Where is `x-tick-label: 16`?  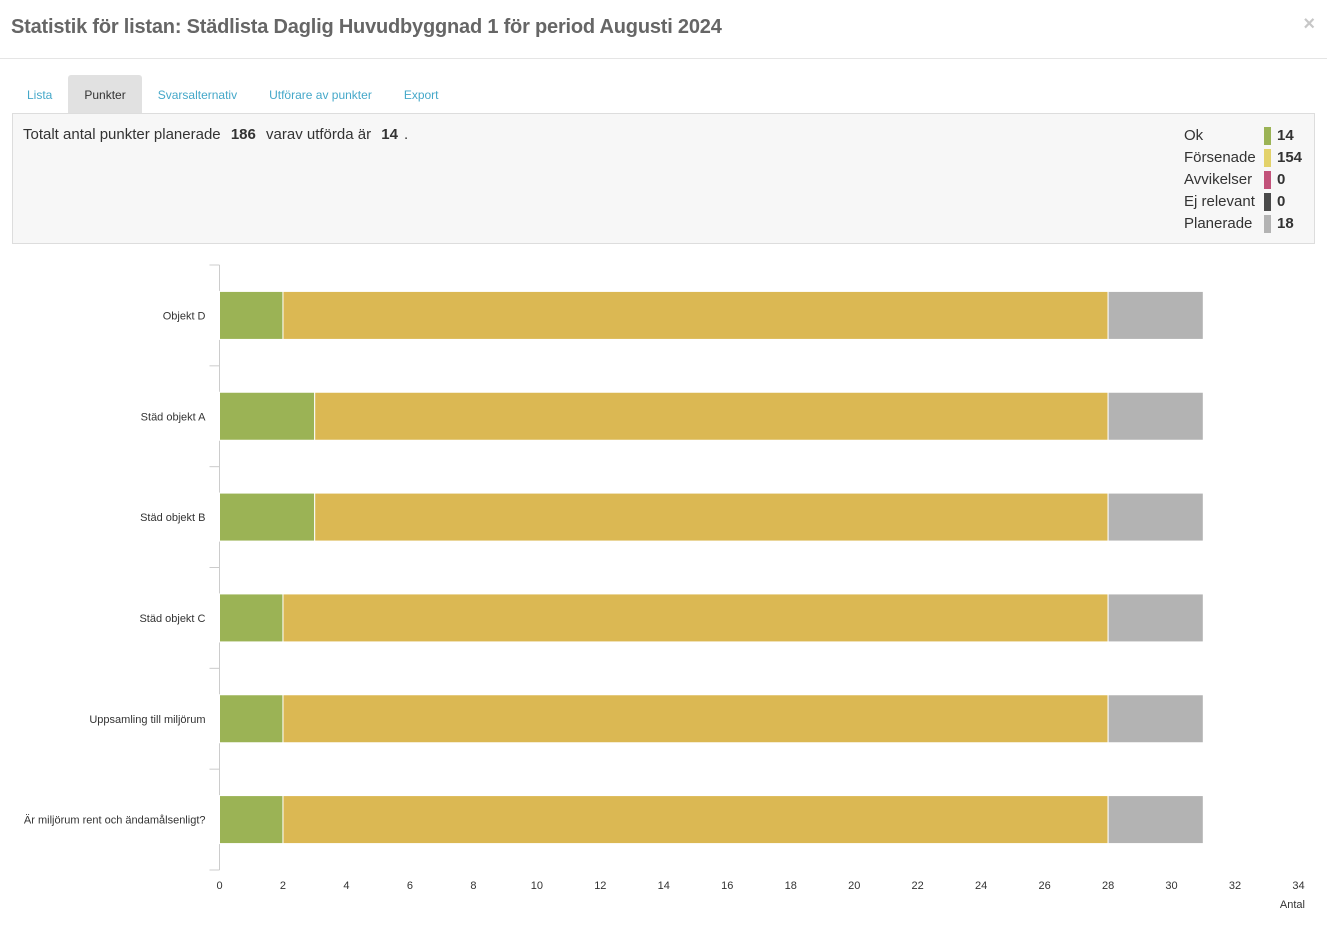
x-tick-label: 16 is located at coordinates (727, 886).